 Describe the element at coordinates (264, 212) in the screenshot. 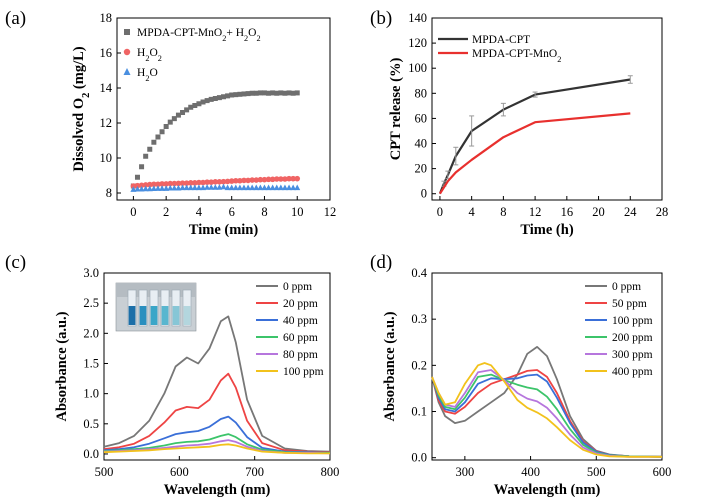

I see `x-tick-label: 8` at that location.